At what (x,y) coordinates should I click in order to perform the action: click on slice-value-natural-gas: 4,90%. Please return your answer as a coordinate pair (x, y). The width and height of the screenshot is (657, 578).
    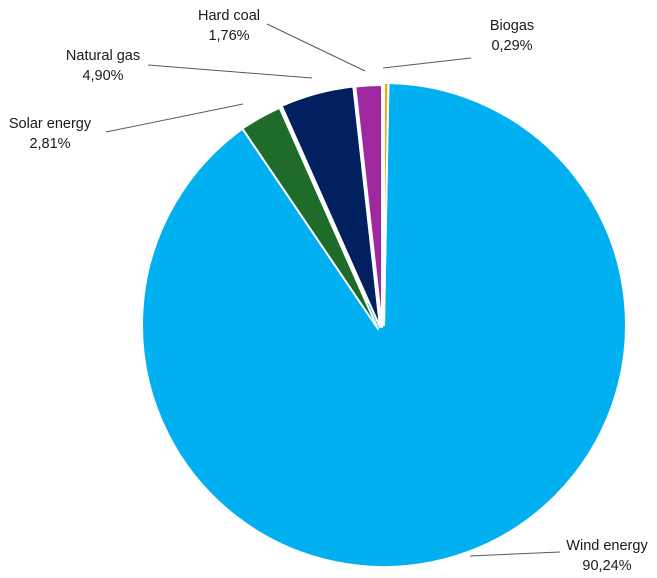
    Looking at the image, I should click on (102, 76).